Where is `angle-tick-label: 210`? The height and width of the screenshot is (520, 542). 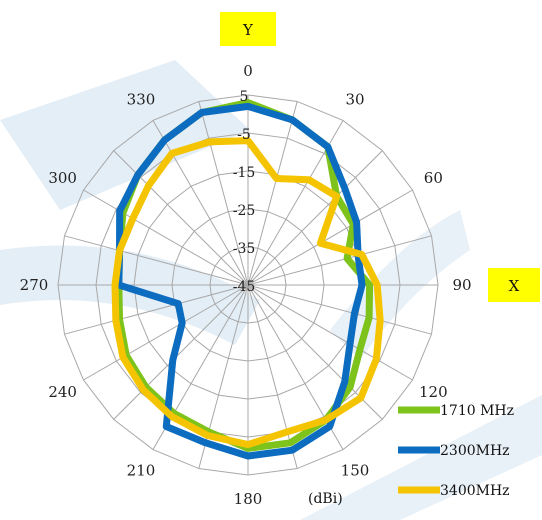
angle-tick-label: 210 is located at coordinates (141, 470).